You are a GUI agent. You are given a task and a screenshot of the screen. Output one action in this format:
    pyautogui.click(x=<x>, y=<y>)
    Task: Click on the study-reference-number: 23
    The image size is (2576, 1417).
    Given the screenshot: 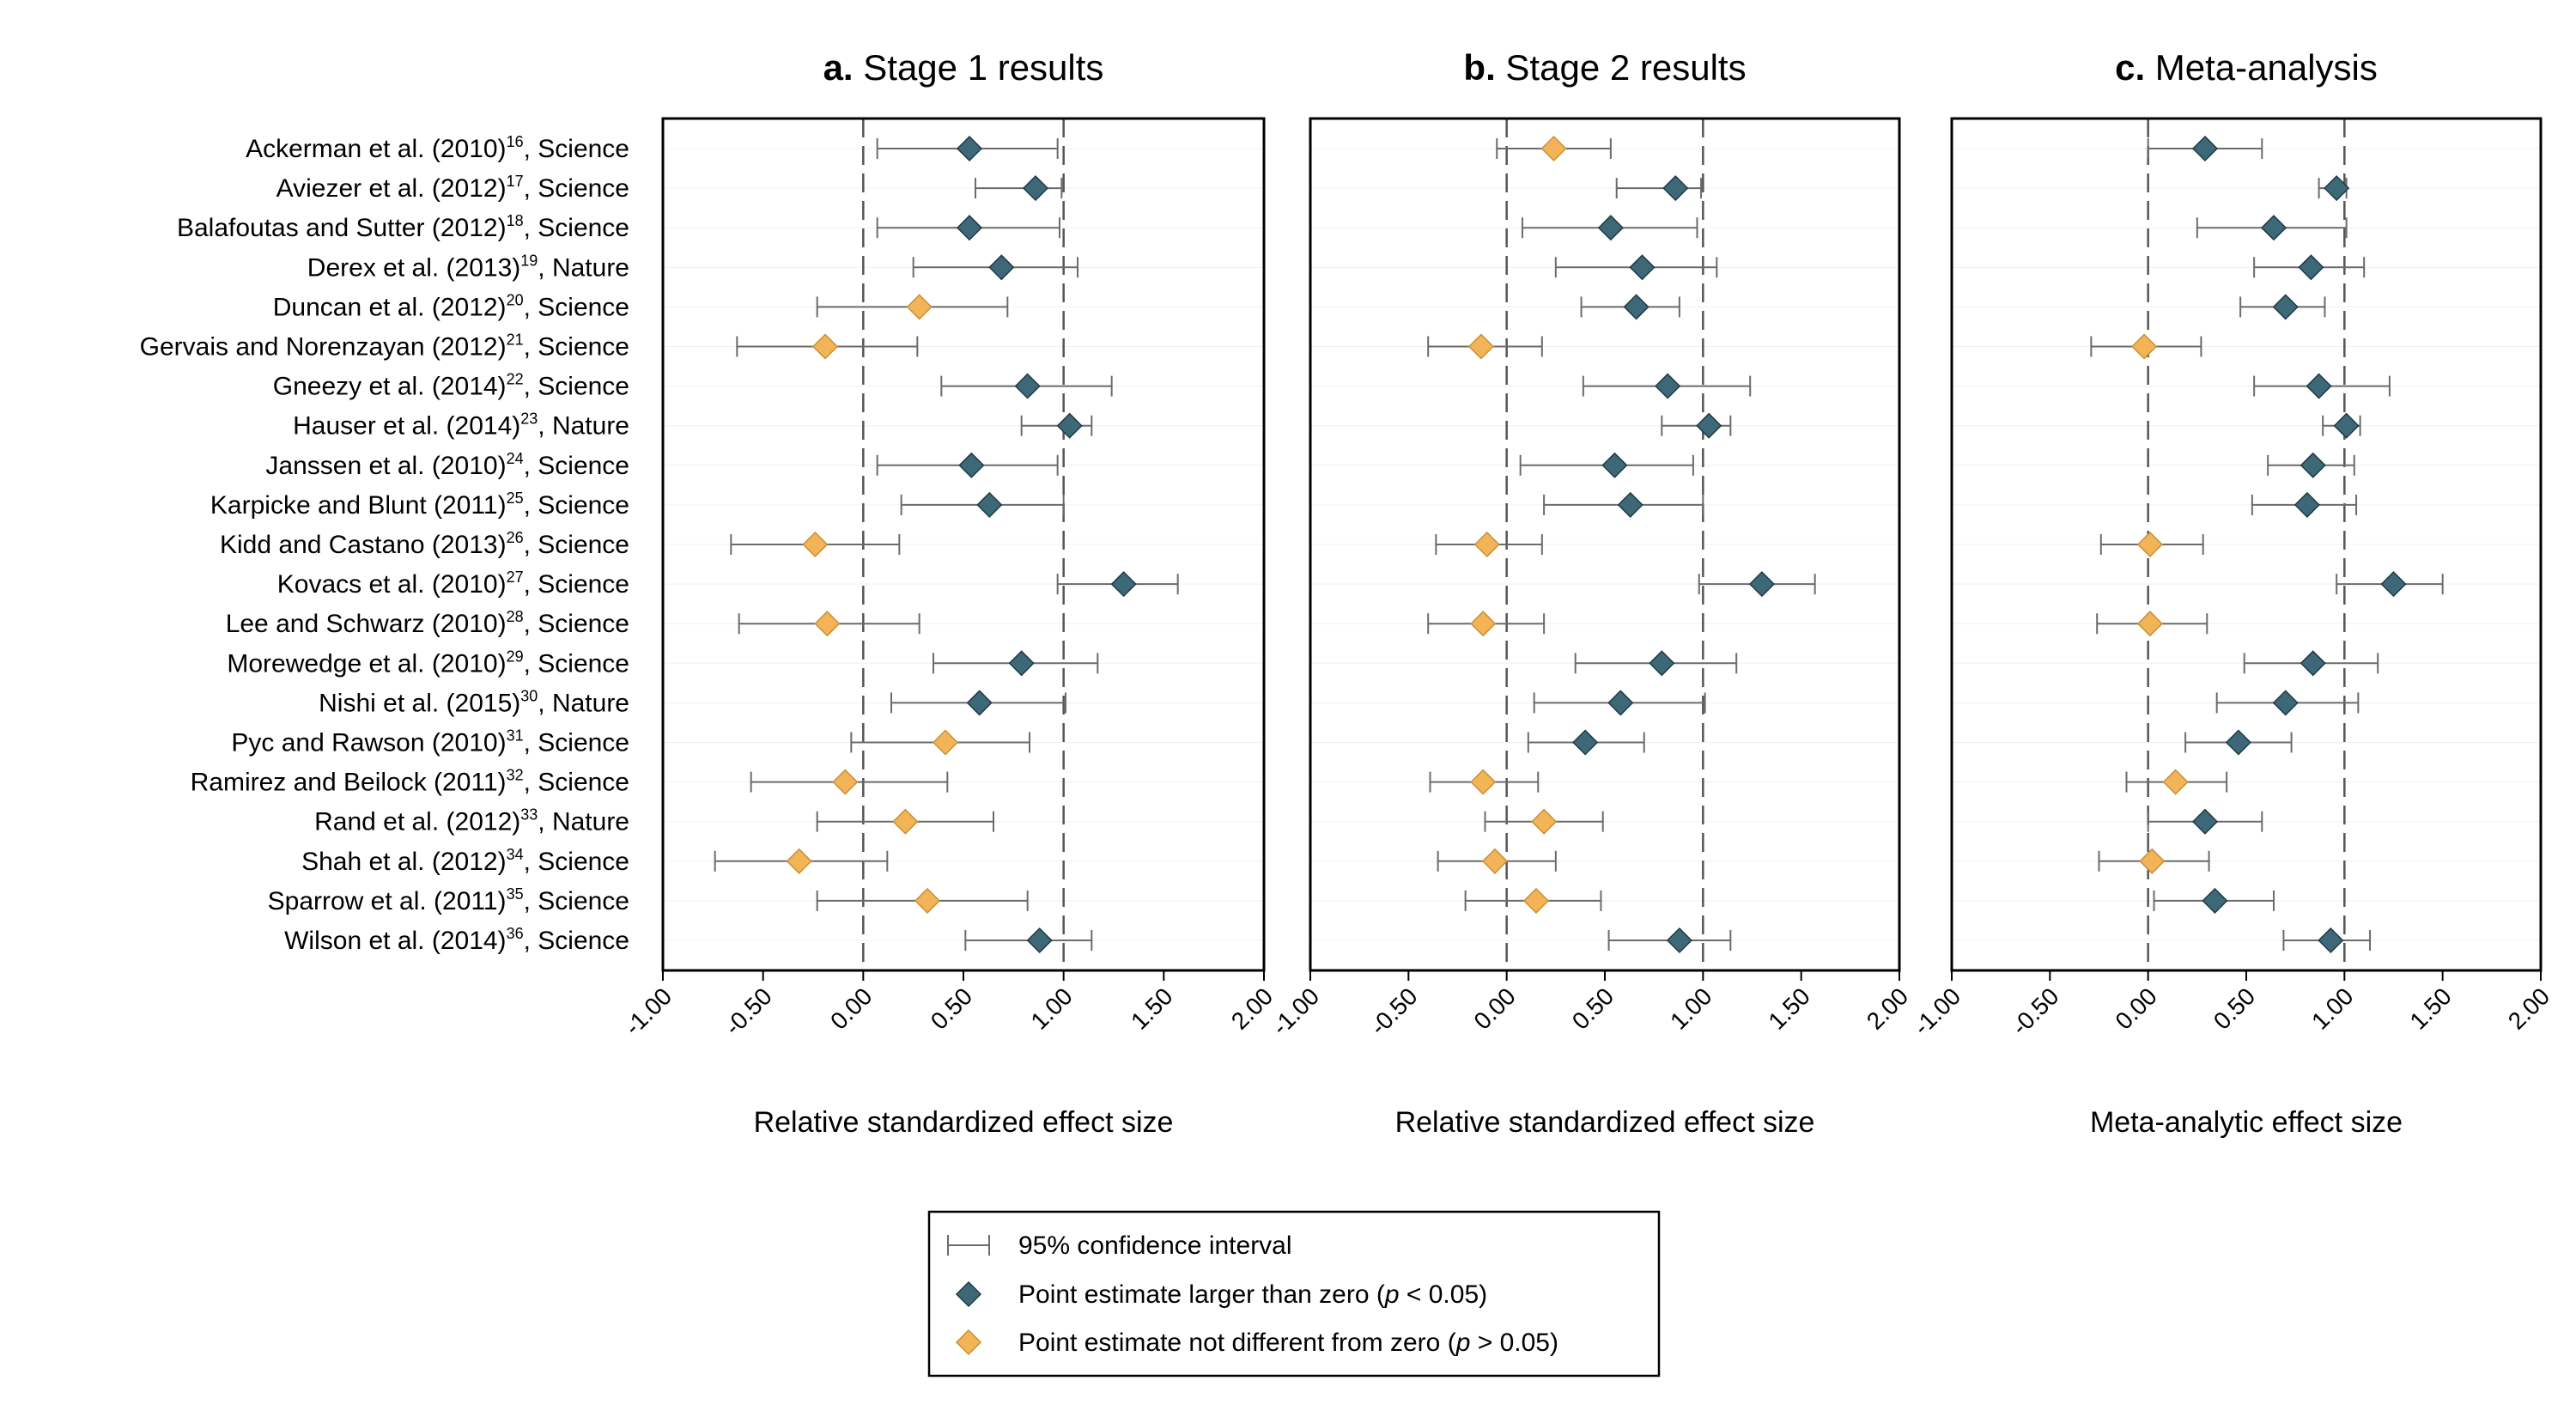 What is the action you would take?
    pyautogui.click(x=529, y=419)
    